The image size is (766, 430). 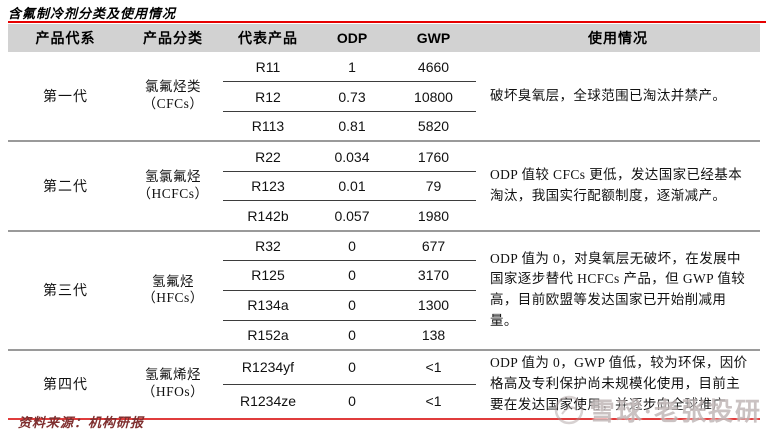 I want to click on class-cell: 氢氟烯烃 （HFOs）, so click(x=173, y=384).